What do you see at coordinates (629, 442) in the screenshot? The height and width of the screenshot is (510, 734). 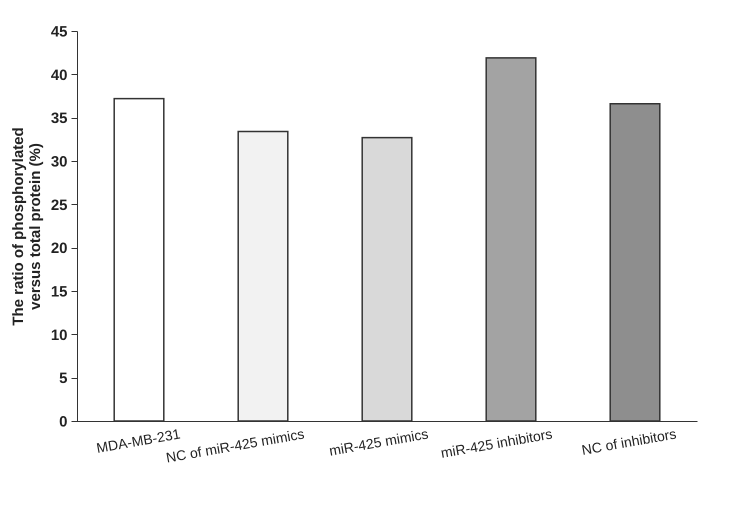 I see `x-tick-label: NC of inhibitors` at bounding box center [629, 442].